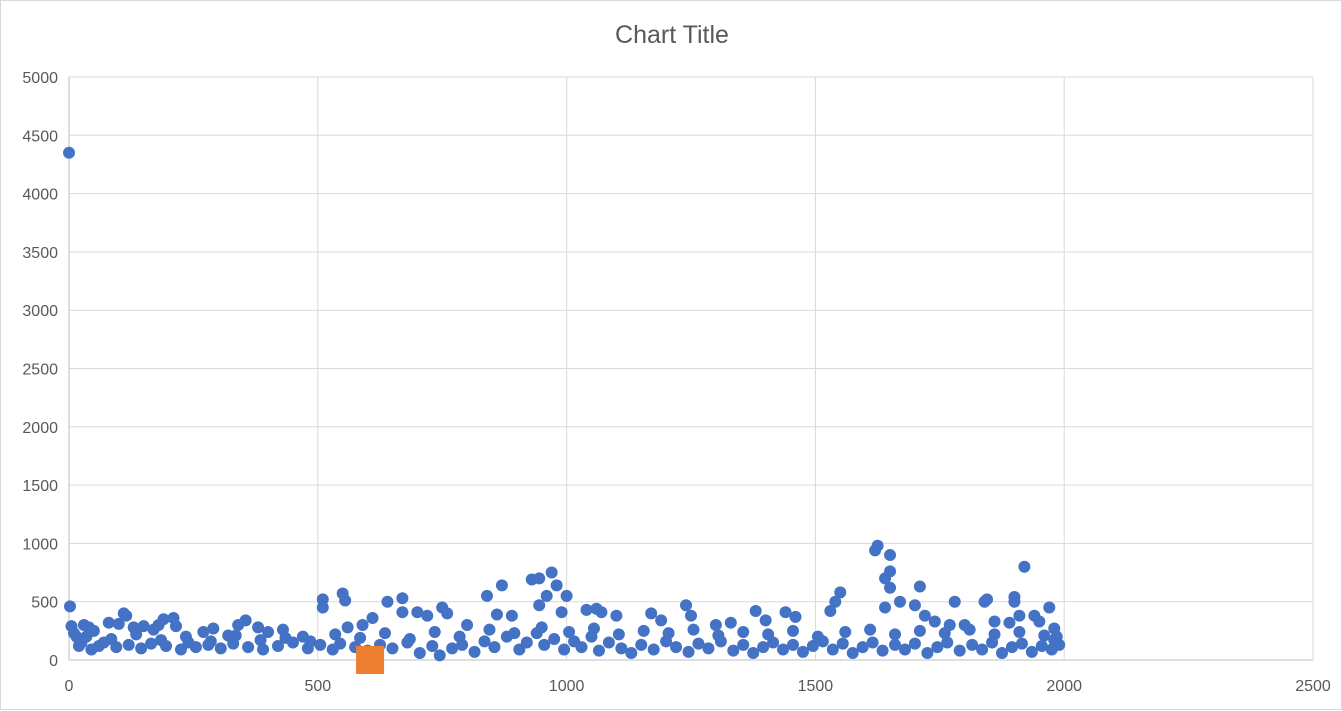  What do you see at coordinates (40, 136) in the screenshot?
I see `y-tick-label: 4500` at bounding box center [40, 136].